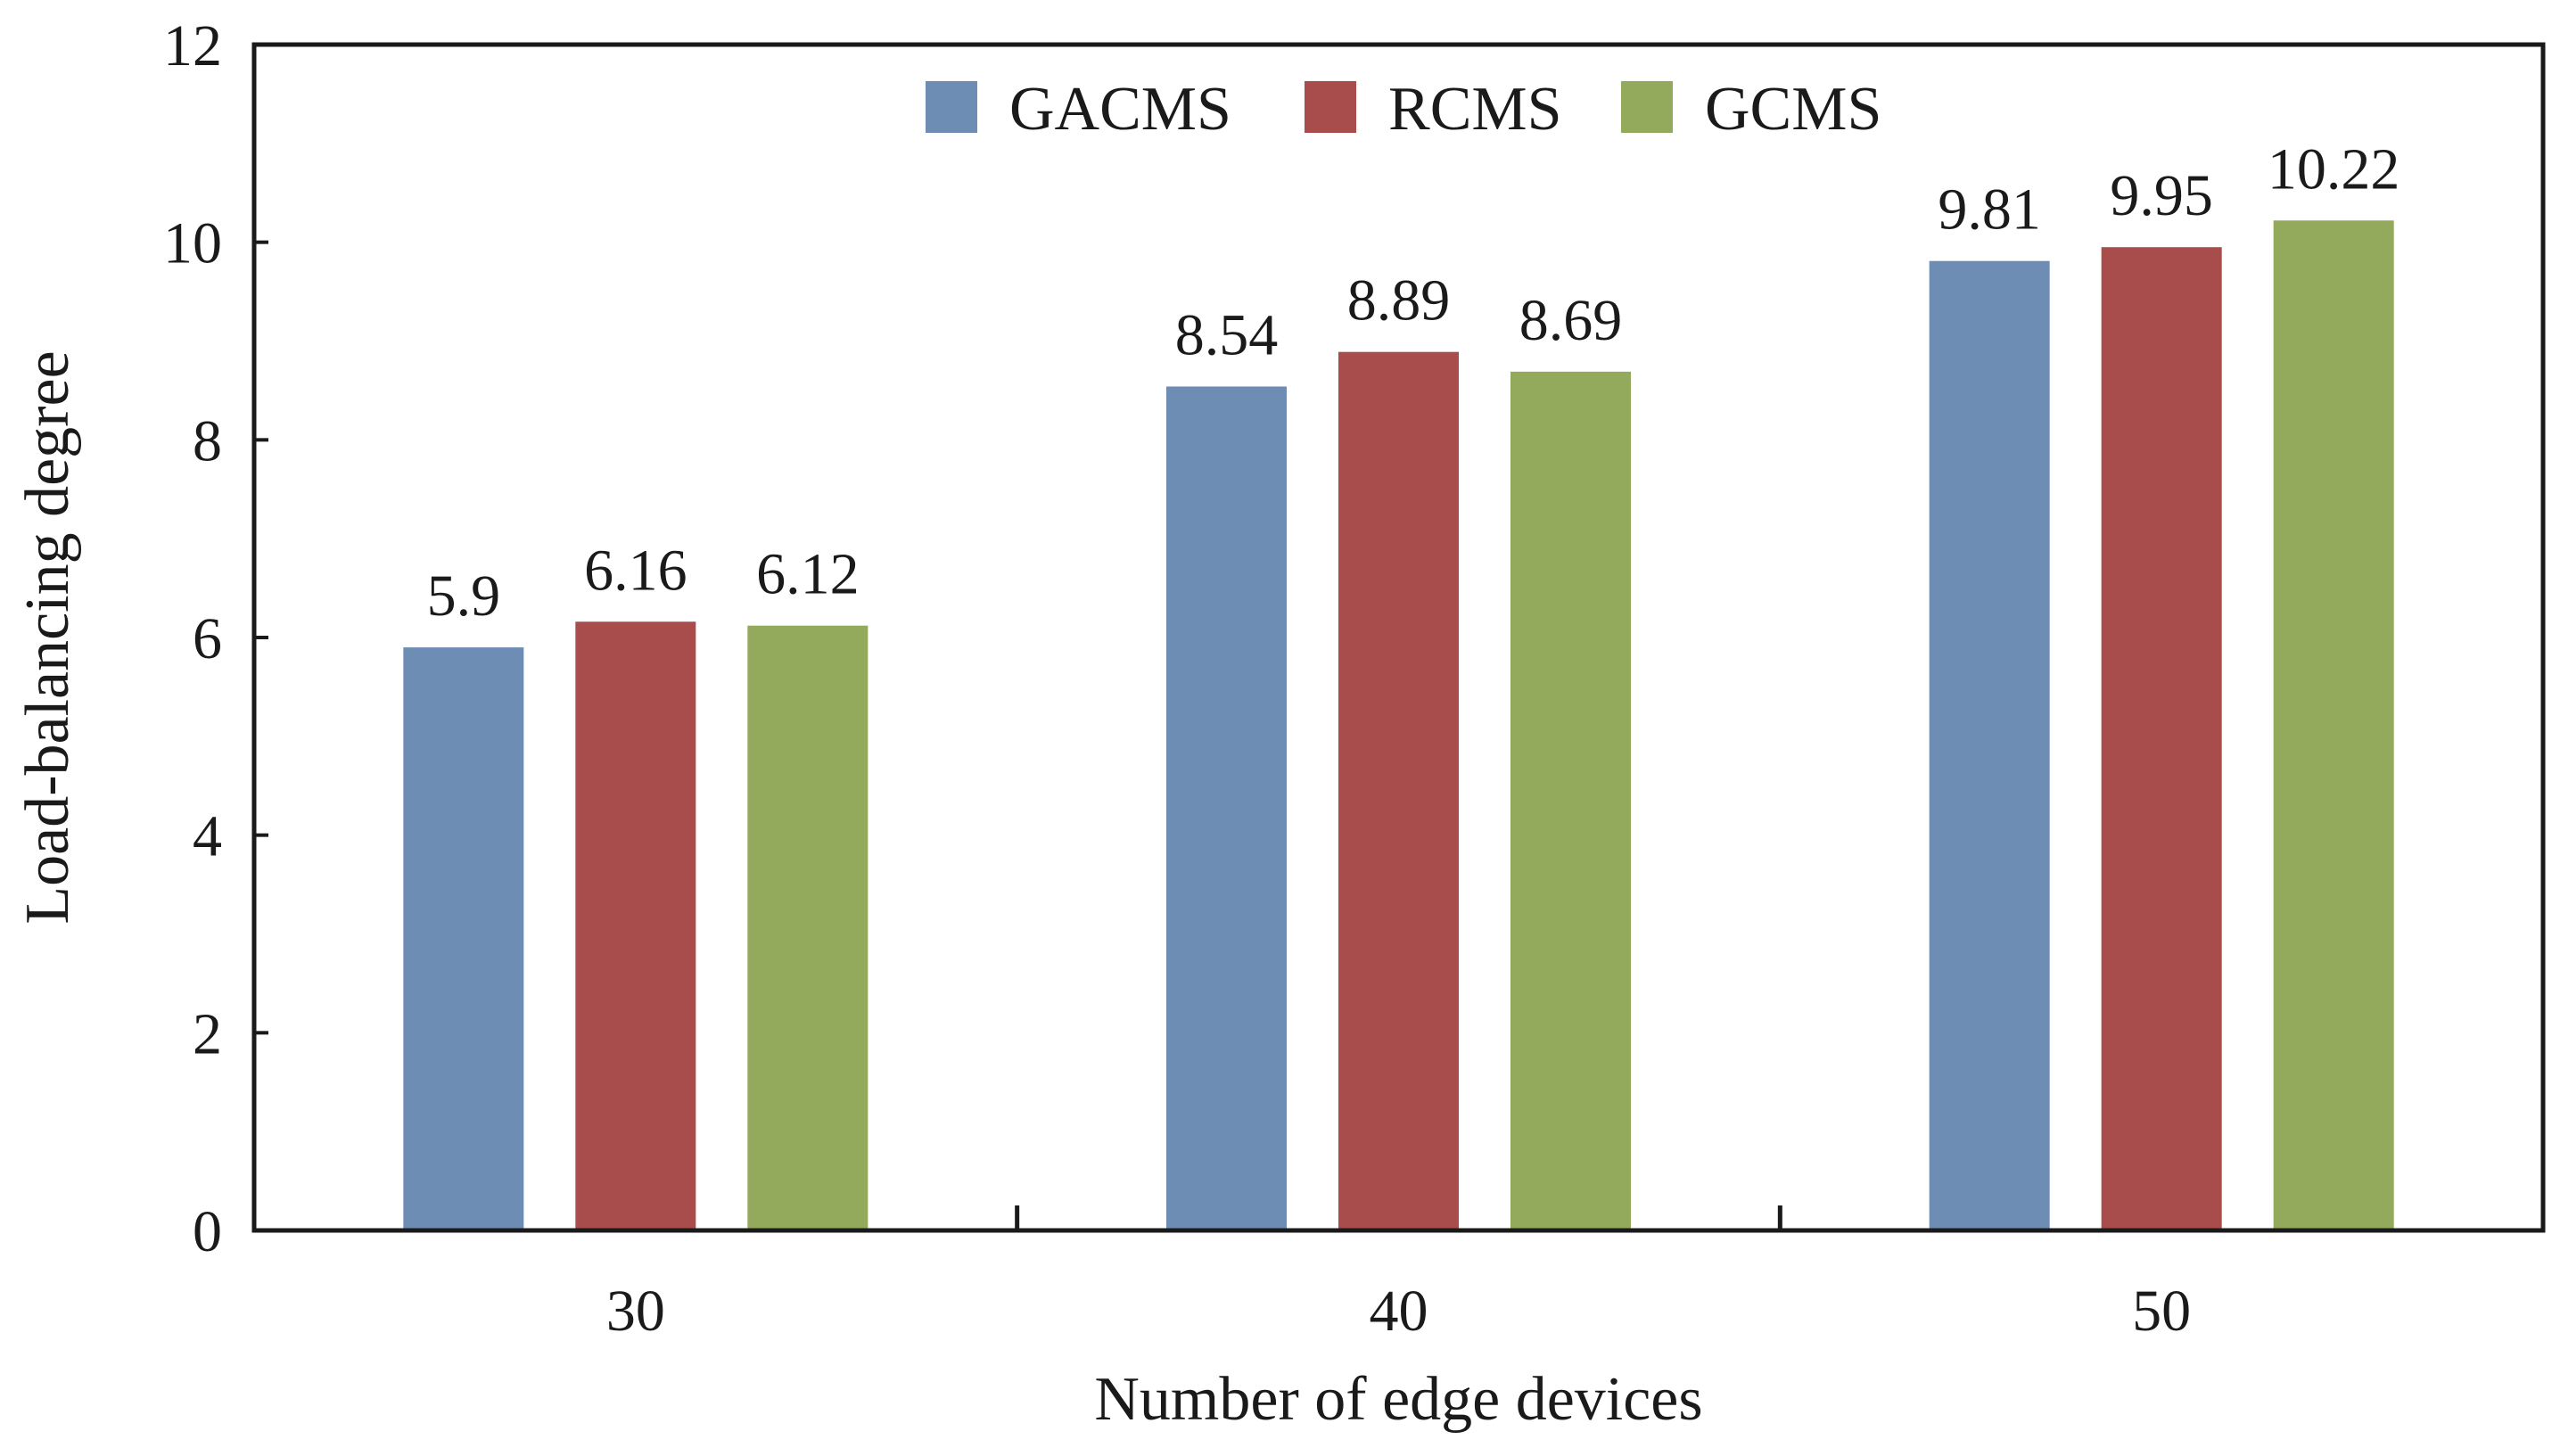 Image resolution: width=2560 pixels, height=1456 pixels. What do you see at coordinates (1647, 107) in the screenshot?
I see `legend-swatch-gcms` at bounding box center [1647, 107].